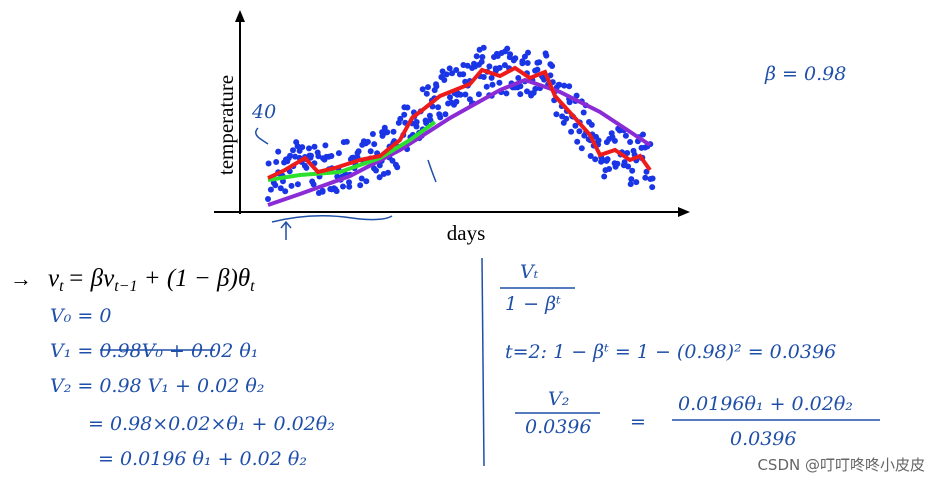  Describe the element at coordinates (805, 74) in the screenshot. I see `beta-note: β = 0.98` at that location.